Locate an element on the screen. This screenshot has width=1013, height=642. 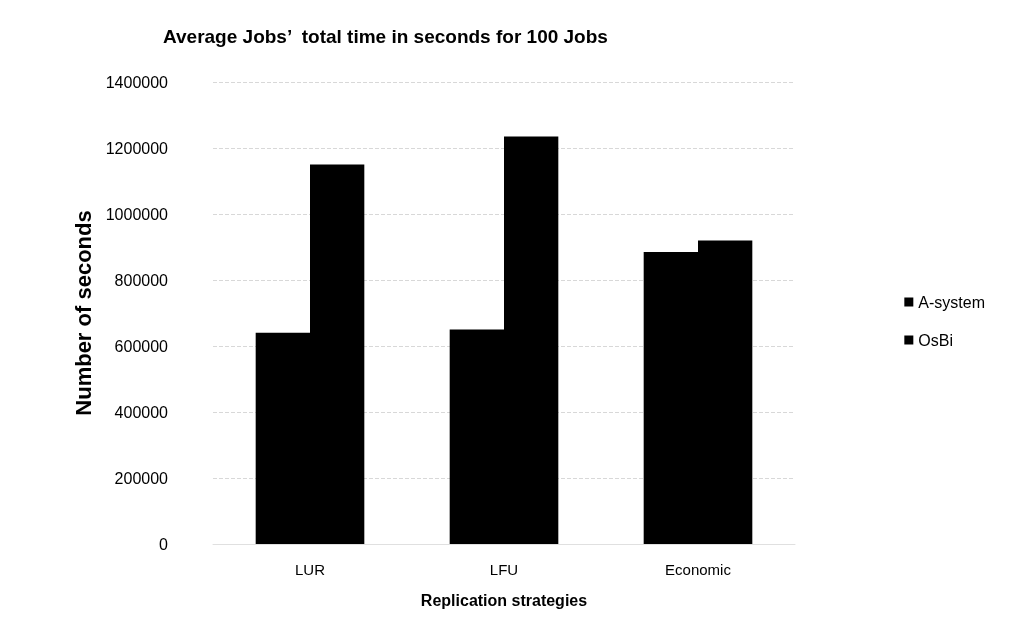
y-axis-title: Number of seconds is located at coordinates (84, 313).